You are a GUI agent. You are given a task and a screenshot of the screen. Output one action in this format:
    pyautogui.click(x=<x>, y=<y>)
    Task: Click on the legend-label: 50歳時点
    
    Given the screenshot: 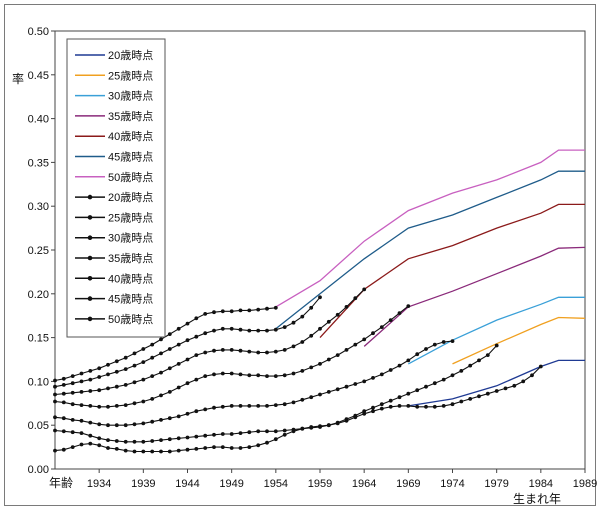 What is the action you would take?
    pyautogui.click(x=130, y=177)
    